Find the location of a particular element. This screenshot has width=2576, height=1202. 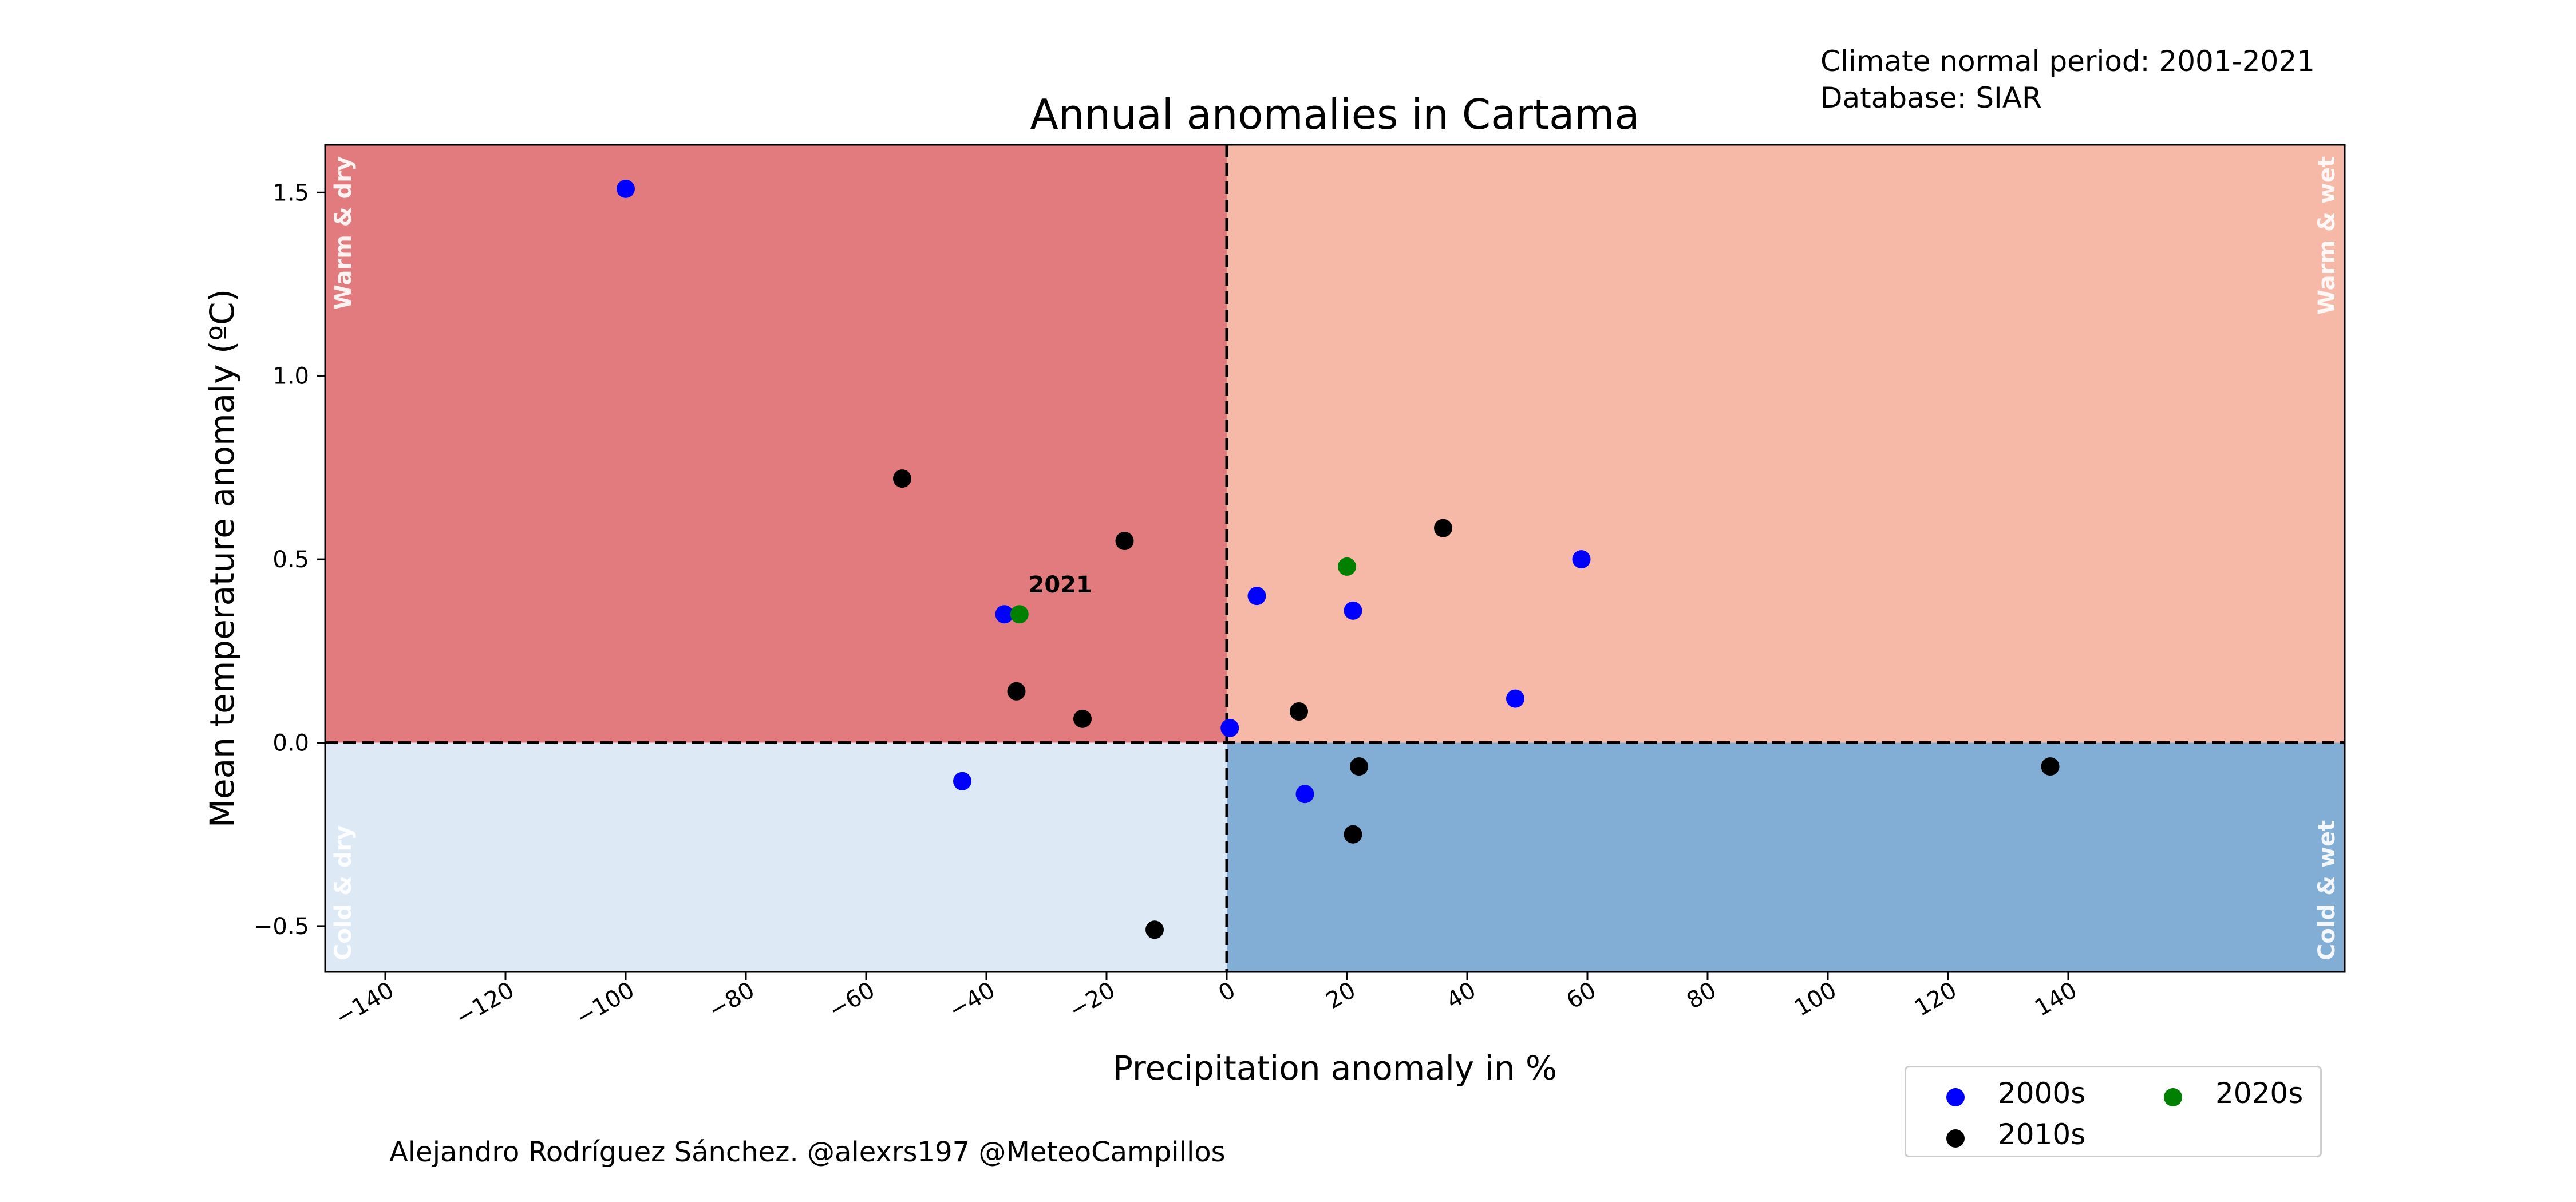

x-tick-label: 0 is located at coordinates (1227, 992).